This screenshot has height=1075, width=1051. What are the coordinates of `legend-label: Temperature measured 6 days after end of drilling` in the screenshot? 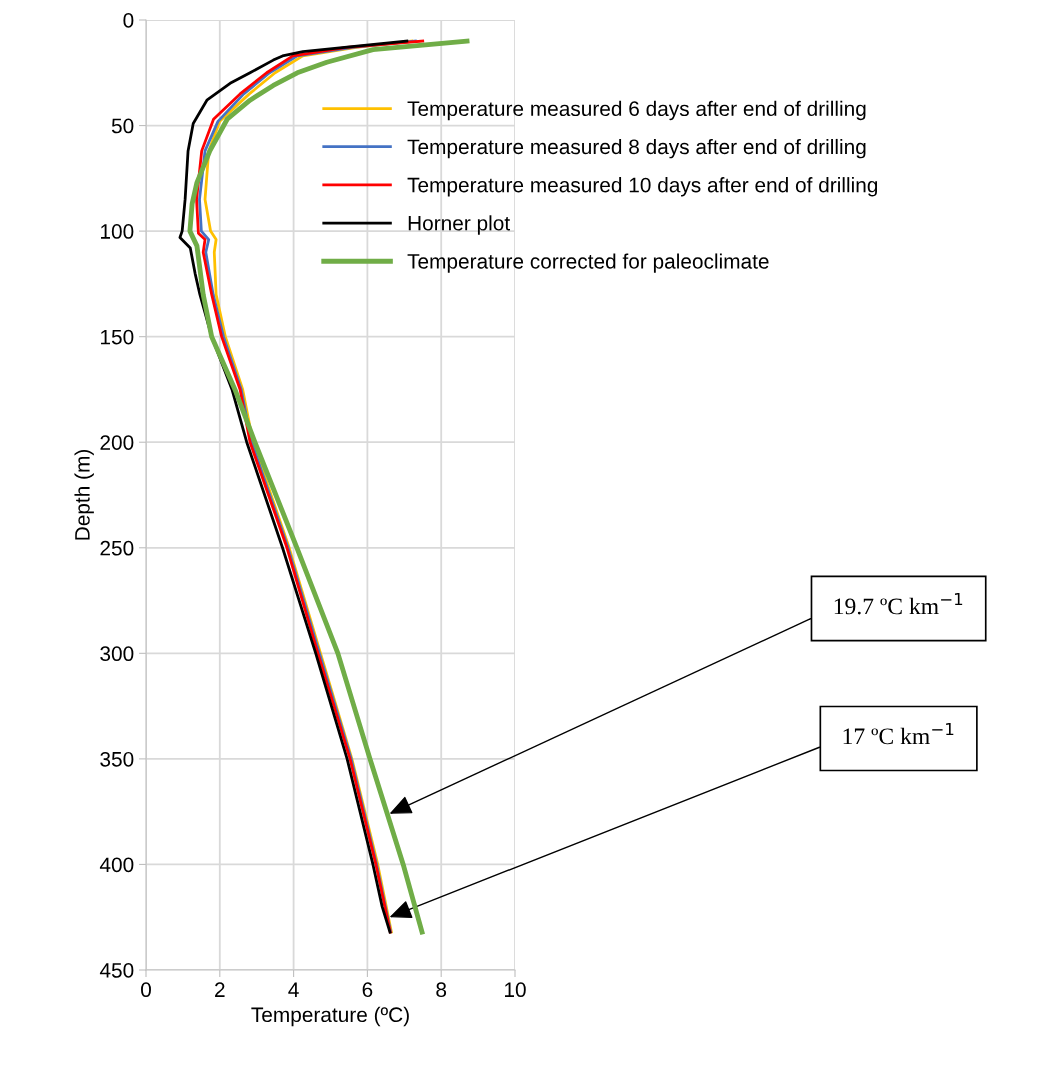 It's located at (636, 110).